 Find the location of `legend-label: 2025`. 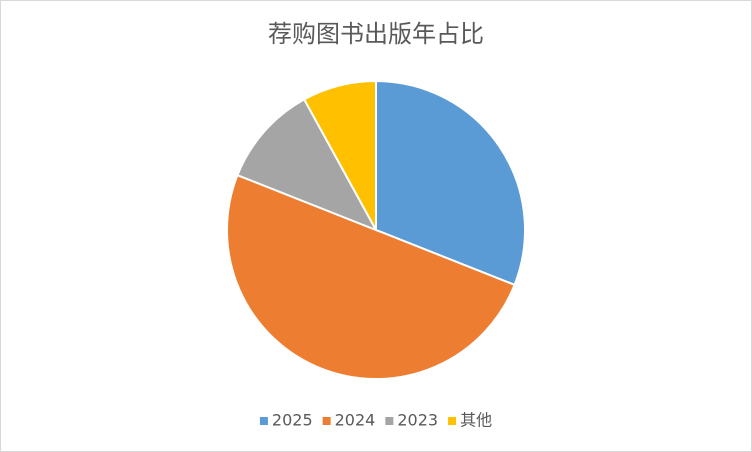

legend-label: 2025 is located at coordinates (292, 420).